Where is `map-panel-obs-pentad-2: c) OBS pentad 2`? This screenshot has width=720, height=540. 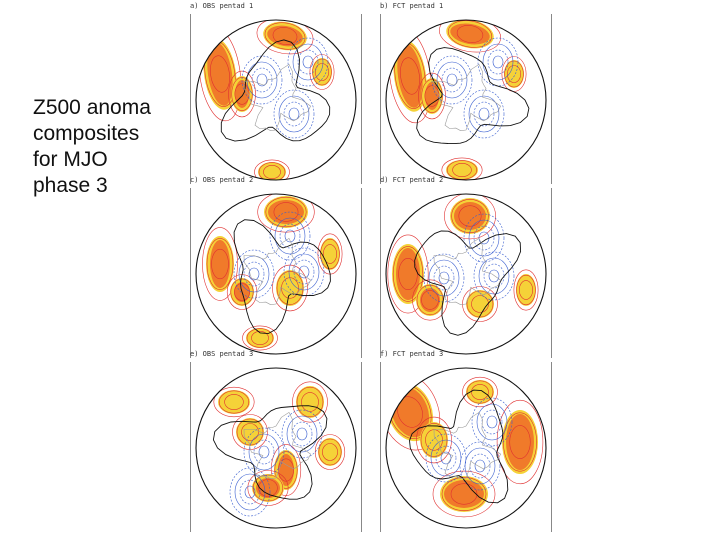
map-panel-obs-pentad-2: c) OBS pentad 2 is located at coordinates (276, 268).